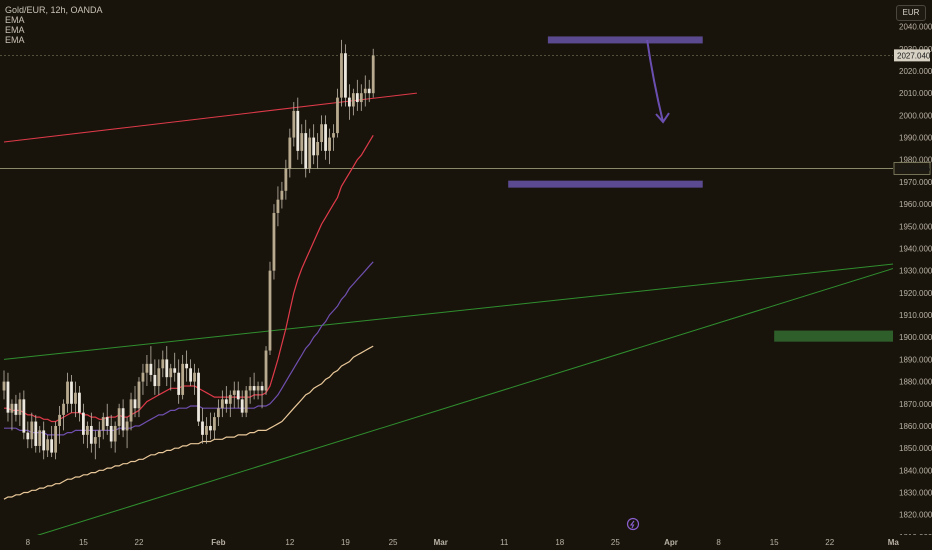 This screenshot has width=932, height=550. Describe the element at coordinates (915, 182) in the screenshot. I see `y-tick-label: 1970.000` at that location.